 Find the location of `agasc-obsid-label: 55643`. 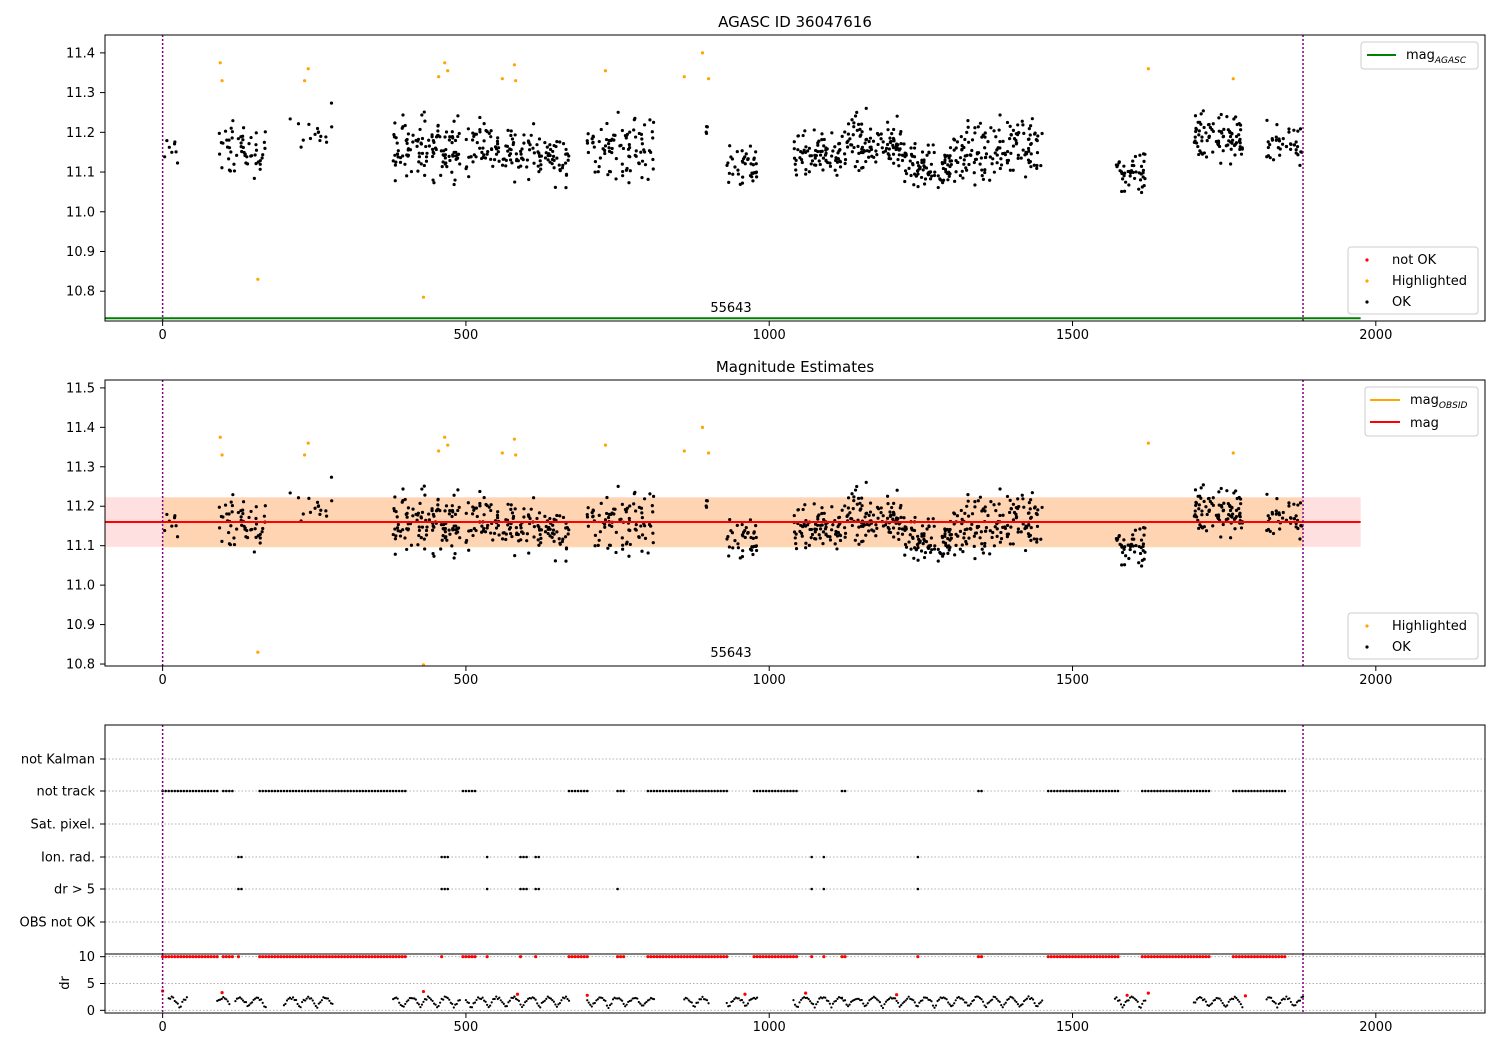

agasc-obsid-label: 55643 is located at coordinates (730, 308).